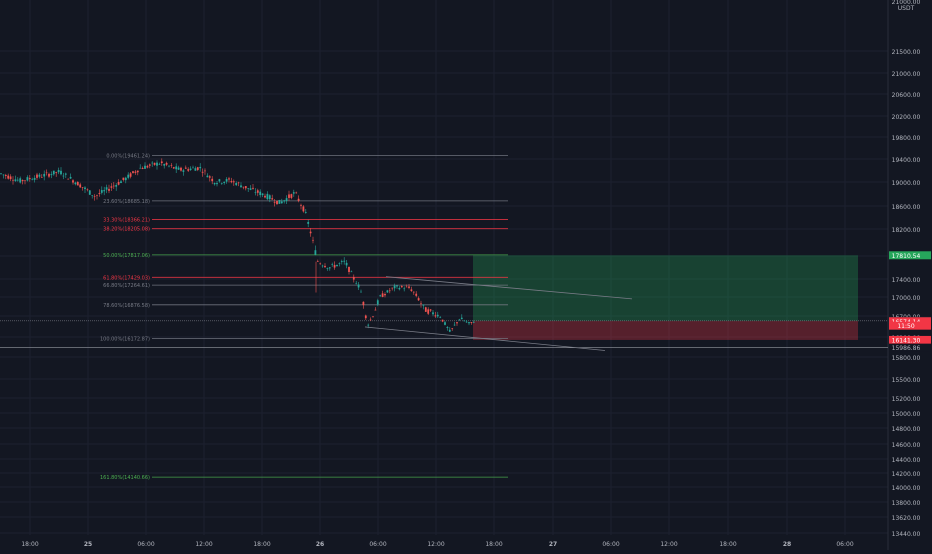 Image resolution: width=932 pixels, height=554 pixels. I want to click on stop-loss-zone, so click(665, 330).